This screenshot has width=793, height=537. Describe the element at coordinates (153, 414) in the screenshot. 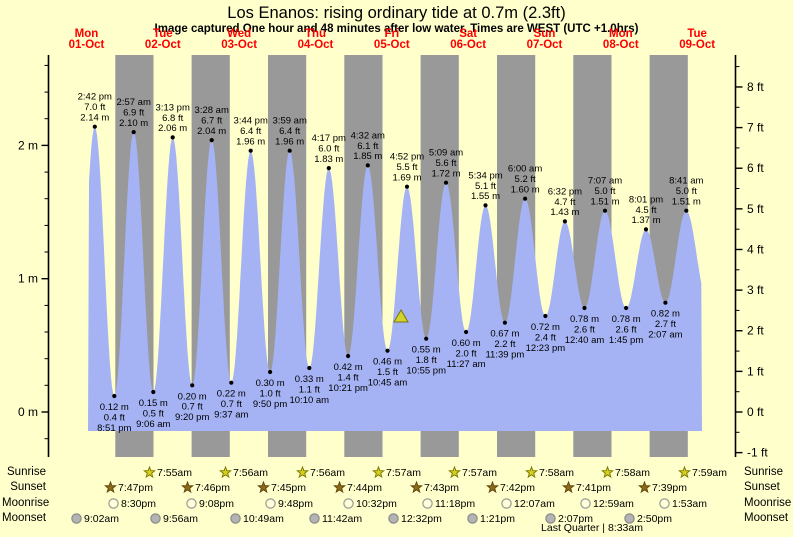

I see `tide-low-label: 0.15 m 0.5 ft 9:06 am` at that location.